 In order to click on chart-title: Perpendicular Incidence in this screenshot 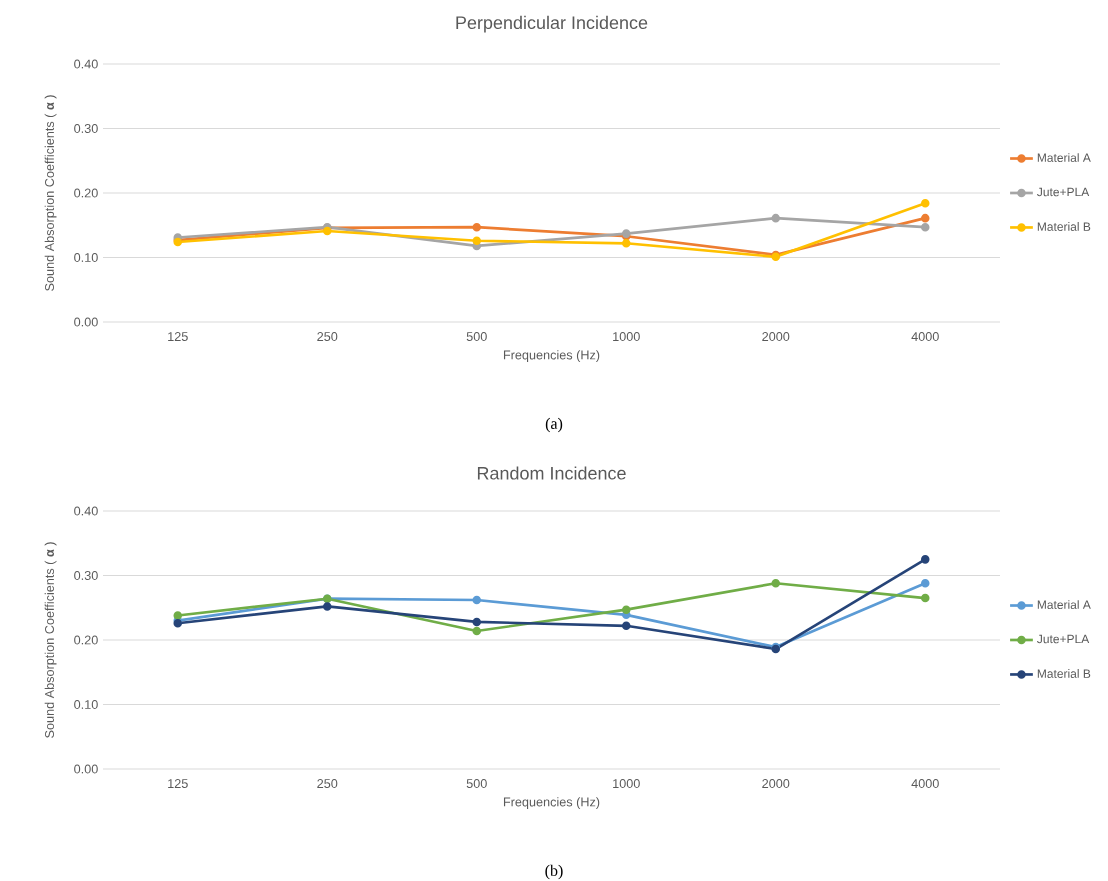, I will do `click(552, 24)`.